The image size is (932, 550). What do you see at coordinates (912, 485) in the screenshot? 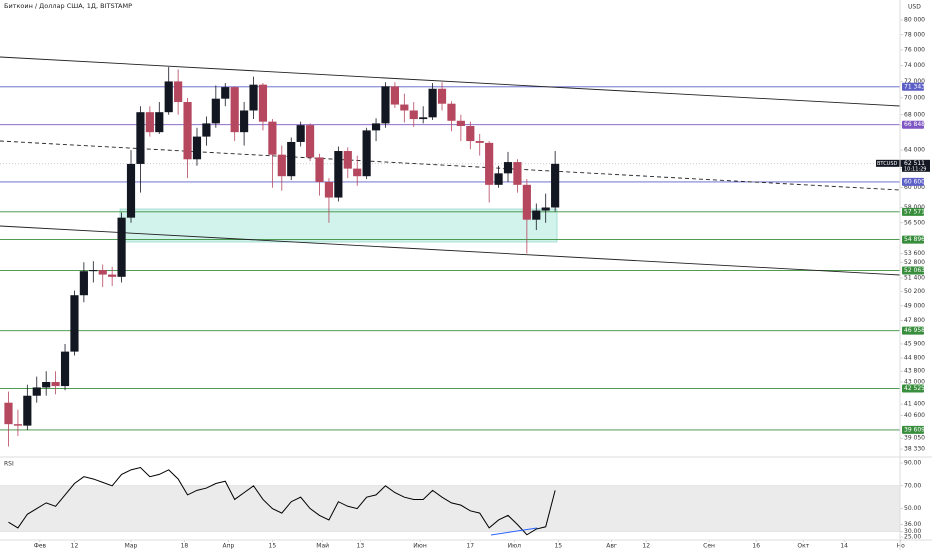
I see `rsi-tick-label: 70.00` at bounding box center [912, 485].